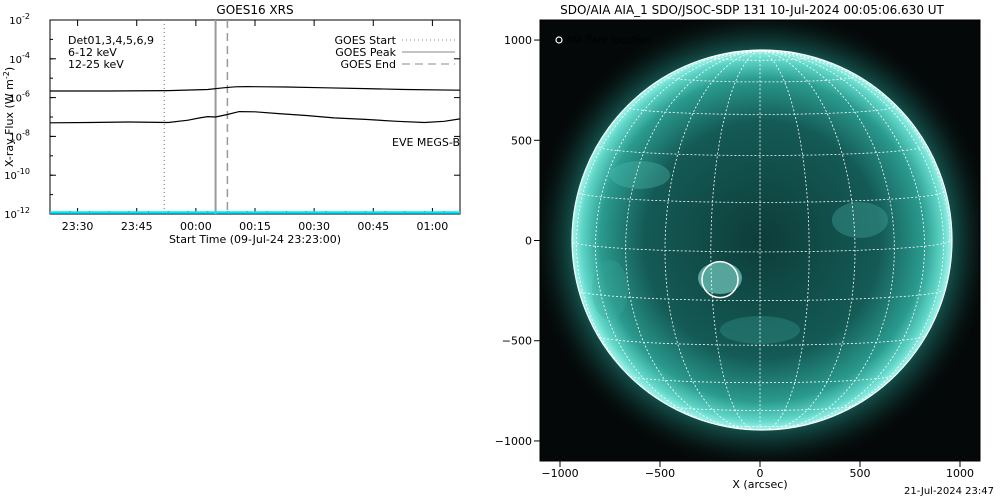 This screenshot has height=500, width=1000. Describe the element at coordinates (368, 64) in the screenshot. I see `legend-goes-end: GOES End` at that location.